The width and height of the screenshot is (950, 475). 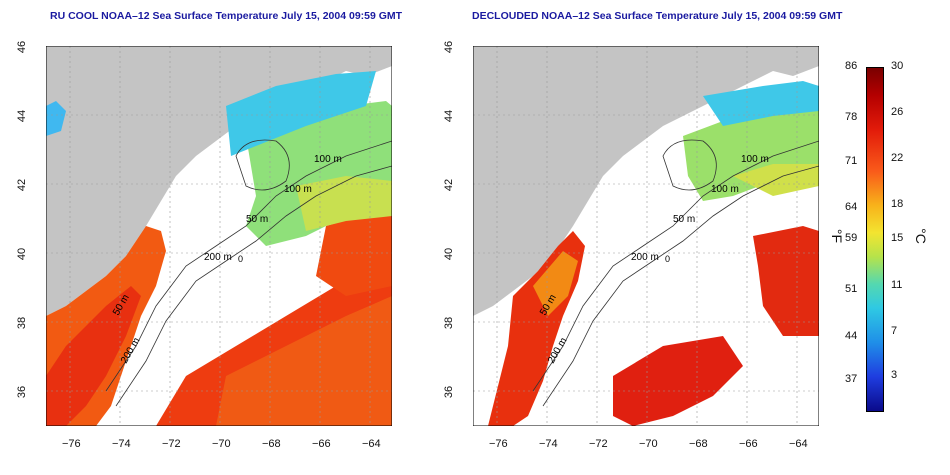 What do you see at coordinates (894, 331) in the screenshot?
I see `colorbar-tick-label: 7` at bounding box center [894, 331].